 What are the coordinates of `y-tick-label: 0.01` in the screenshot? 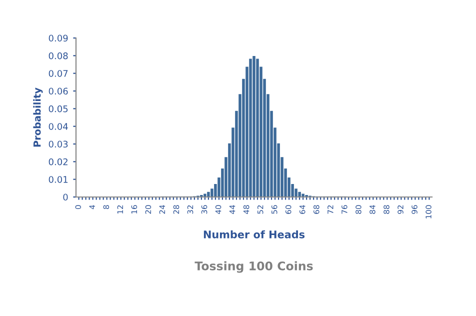 It's located at (58, 179).